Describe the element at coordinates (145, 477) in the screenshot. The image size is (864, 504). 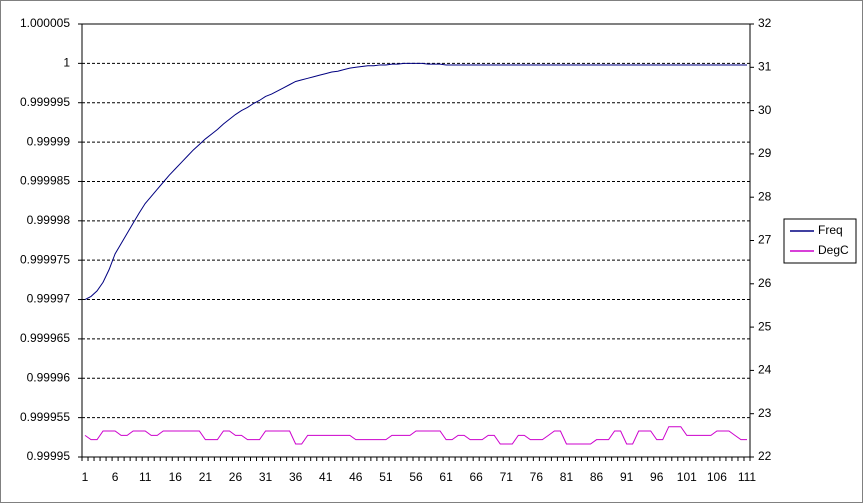
I see `x-tick-label: 11` at that location.